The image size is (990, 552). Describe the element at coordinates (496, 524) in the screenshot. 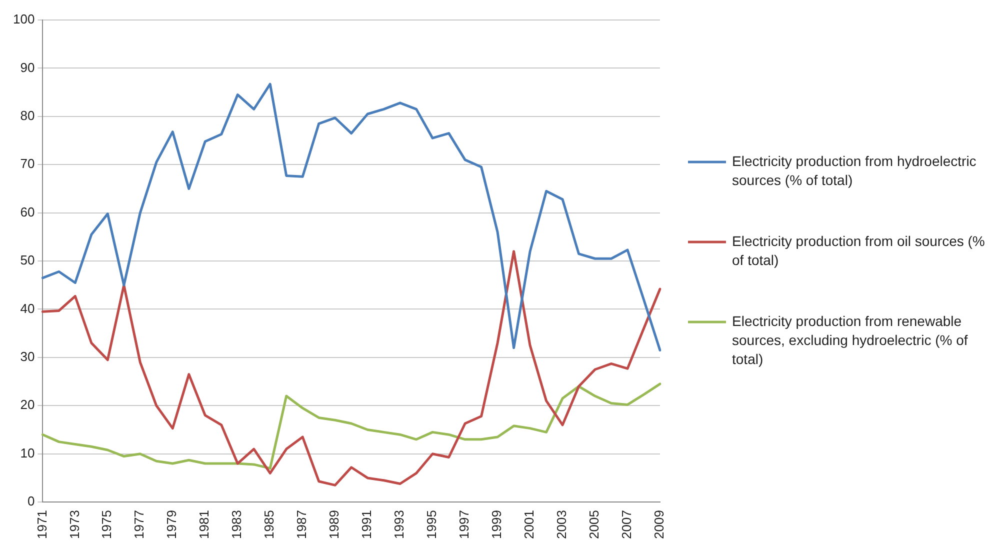

I see `x-tick-label: 1999` at that location.